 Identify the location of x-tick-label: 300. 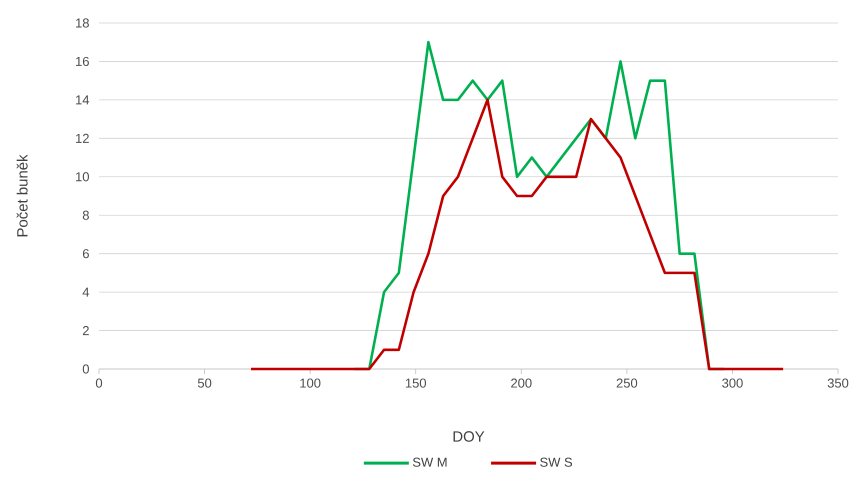
(732, 383).